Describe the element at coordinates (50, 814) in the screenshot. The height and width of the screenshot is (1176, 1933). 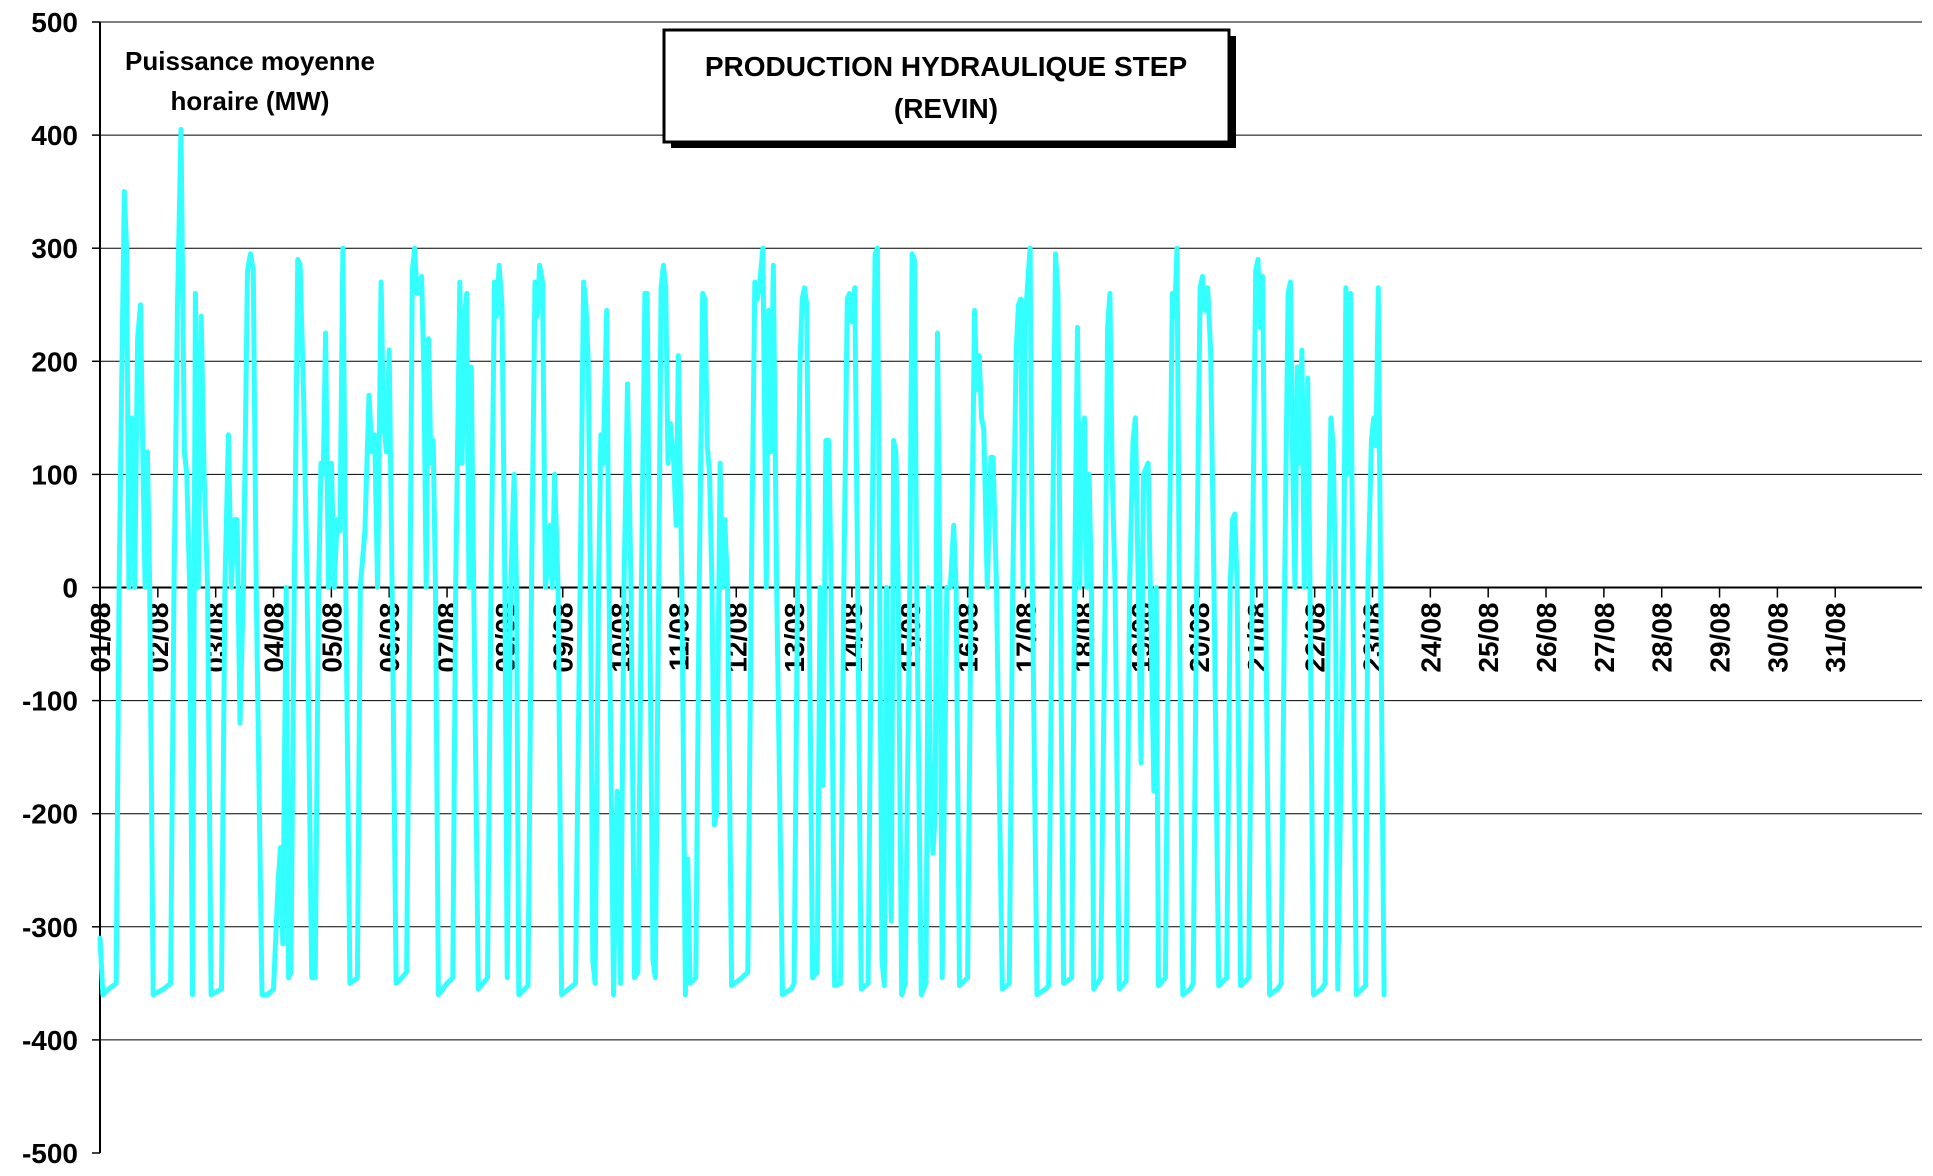
I see `y-tick-label: -200` at that location.